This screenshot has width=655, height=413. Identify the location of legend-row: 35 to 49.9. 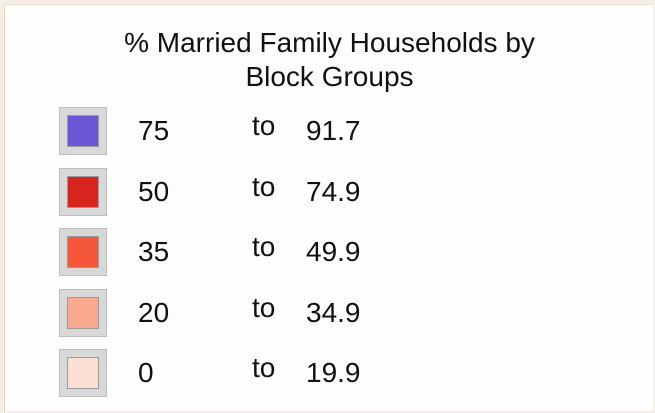
(329, 255).